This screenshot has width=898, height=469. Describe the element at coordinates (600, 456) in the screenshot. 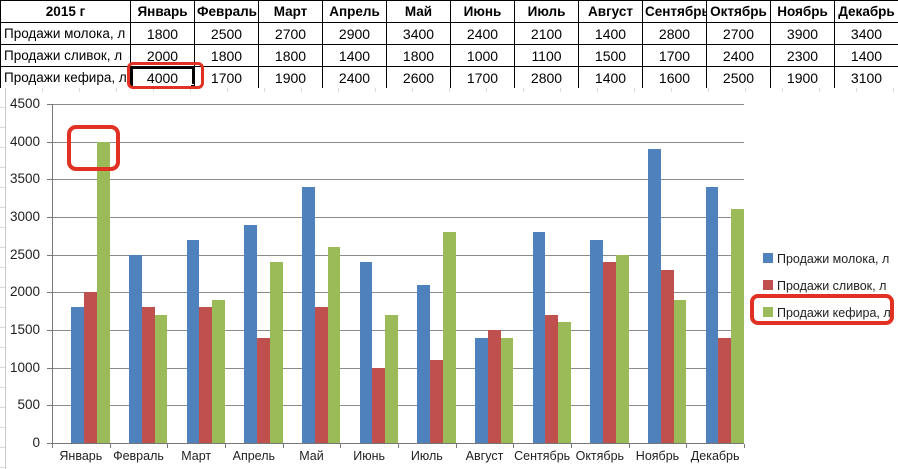

I see `x-axis-label: Октябрь` at that location.